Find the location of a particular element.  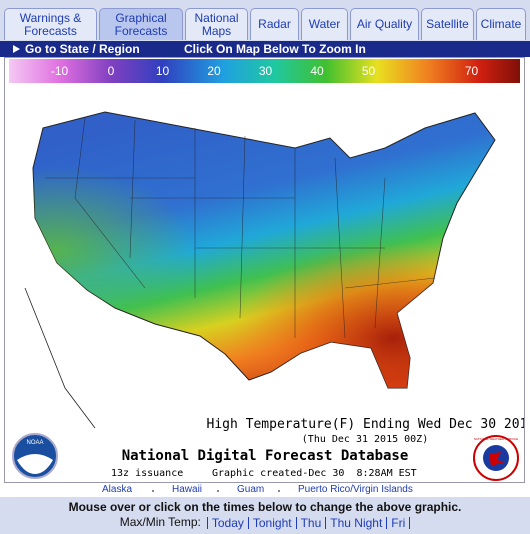

time-links: Max/Min Temp: Today Tonight Thu Thu Night Fri is located at coordinates (265, 522).